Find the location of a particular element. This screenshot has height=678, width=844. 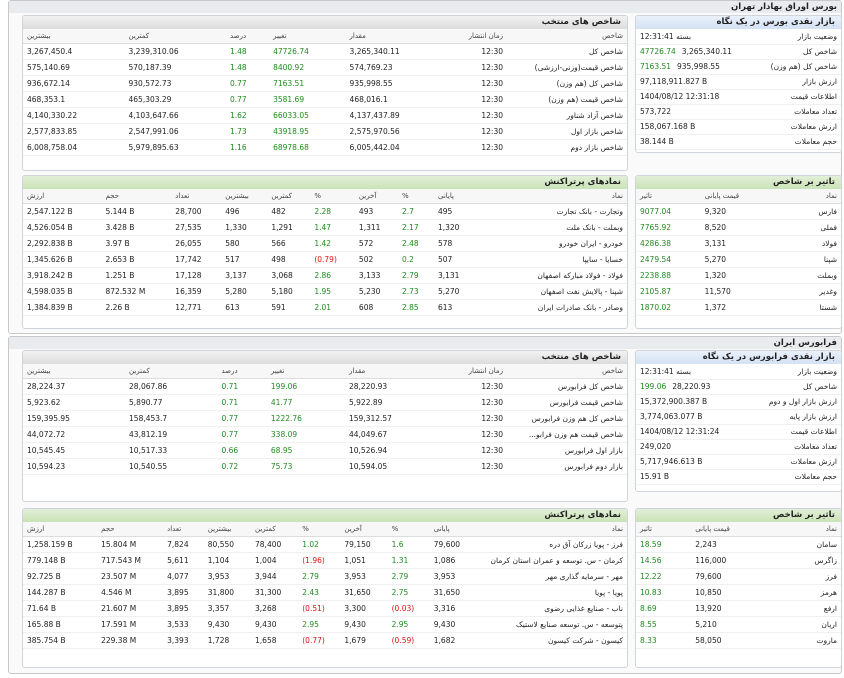

value-cell: 43,812.19 is located at coordinates (171, 434).